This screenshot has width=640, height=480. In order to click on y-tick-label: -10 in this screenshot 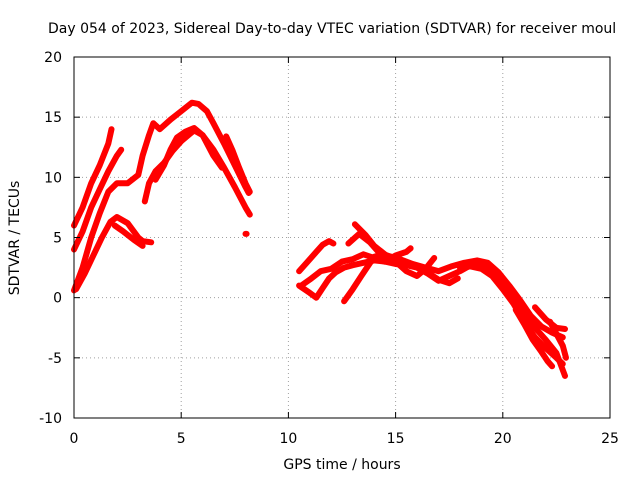, I will do `click(50, 419)`.